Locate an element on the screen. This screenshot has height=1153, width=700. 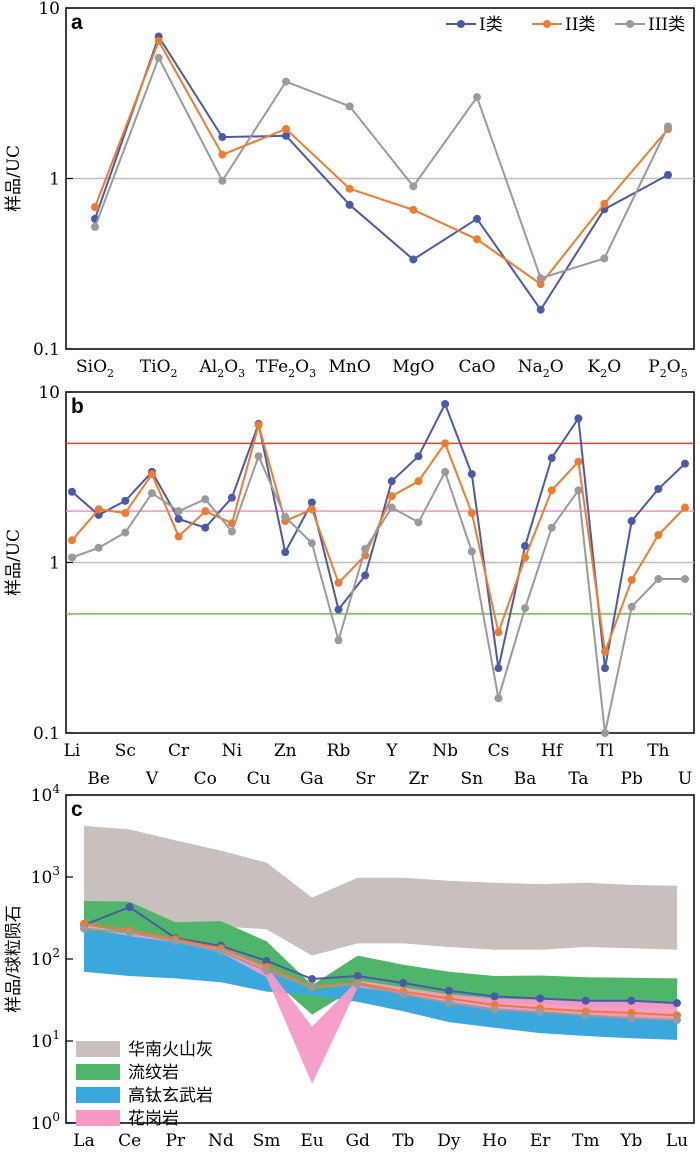
panel-label: c is located at coordinates (77, 809).